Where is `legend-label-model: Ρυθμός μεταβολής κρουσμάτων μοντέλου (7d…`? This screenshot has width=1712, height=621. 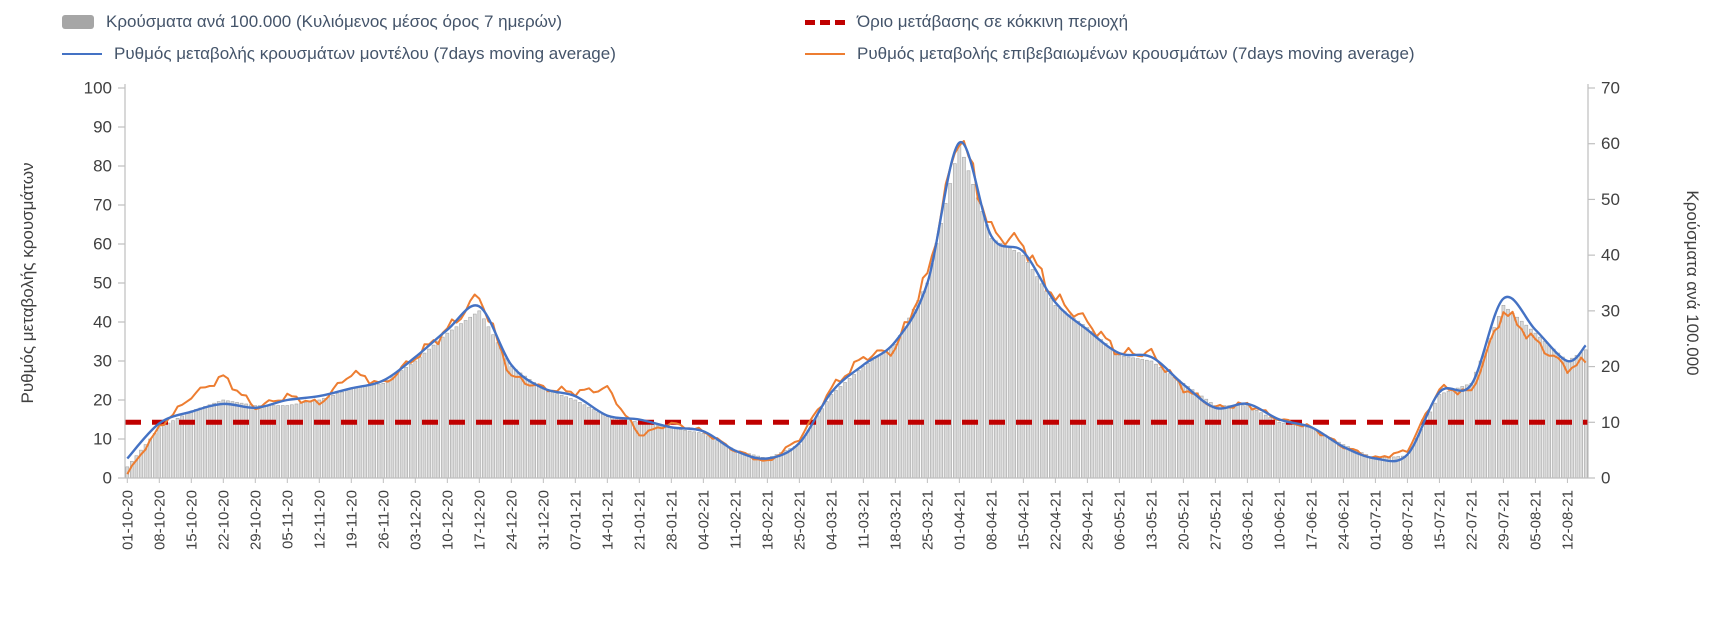 legend-label-model: Ρυθμός μεταβολής κρουσμάτων μοντέλου (7d… is located at coordinates (365, 53).